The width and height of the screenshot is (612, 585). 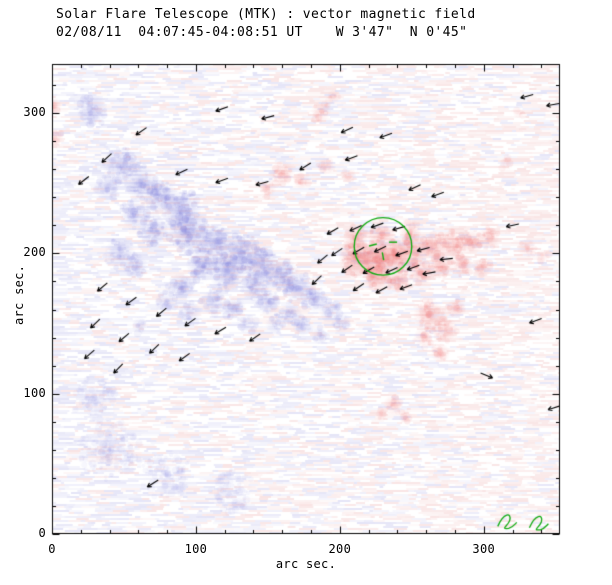 What do you see at coordinates (306, 564) in the screenshot?
I see `x-axis-label: arc sec.` at bounding box center [306, 564].